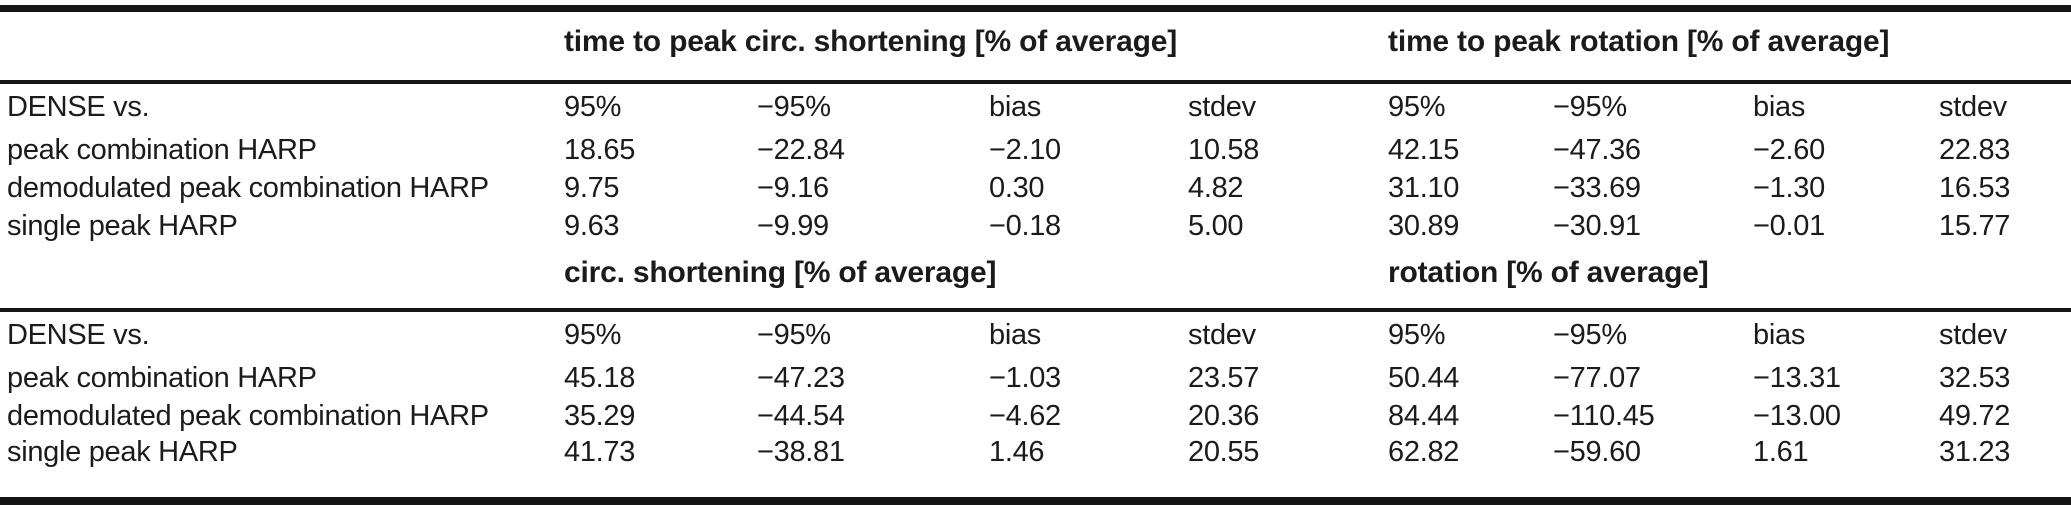 Image resolution: width=2071 pixels, height=515 pixels. What do you see at coordinates (801, 378) in the screenshot?
I see `value-cell: −47.23` at bounding box center [801, 378].